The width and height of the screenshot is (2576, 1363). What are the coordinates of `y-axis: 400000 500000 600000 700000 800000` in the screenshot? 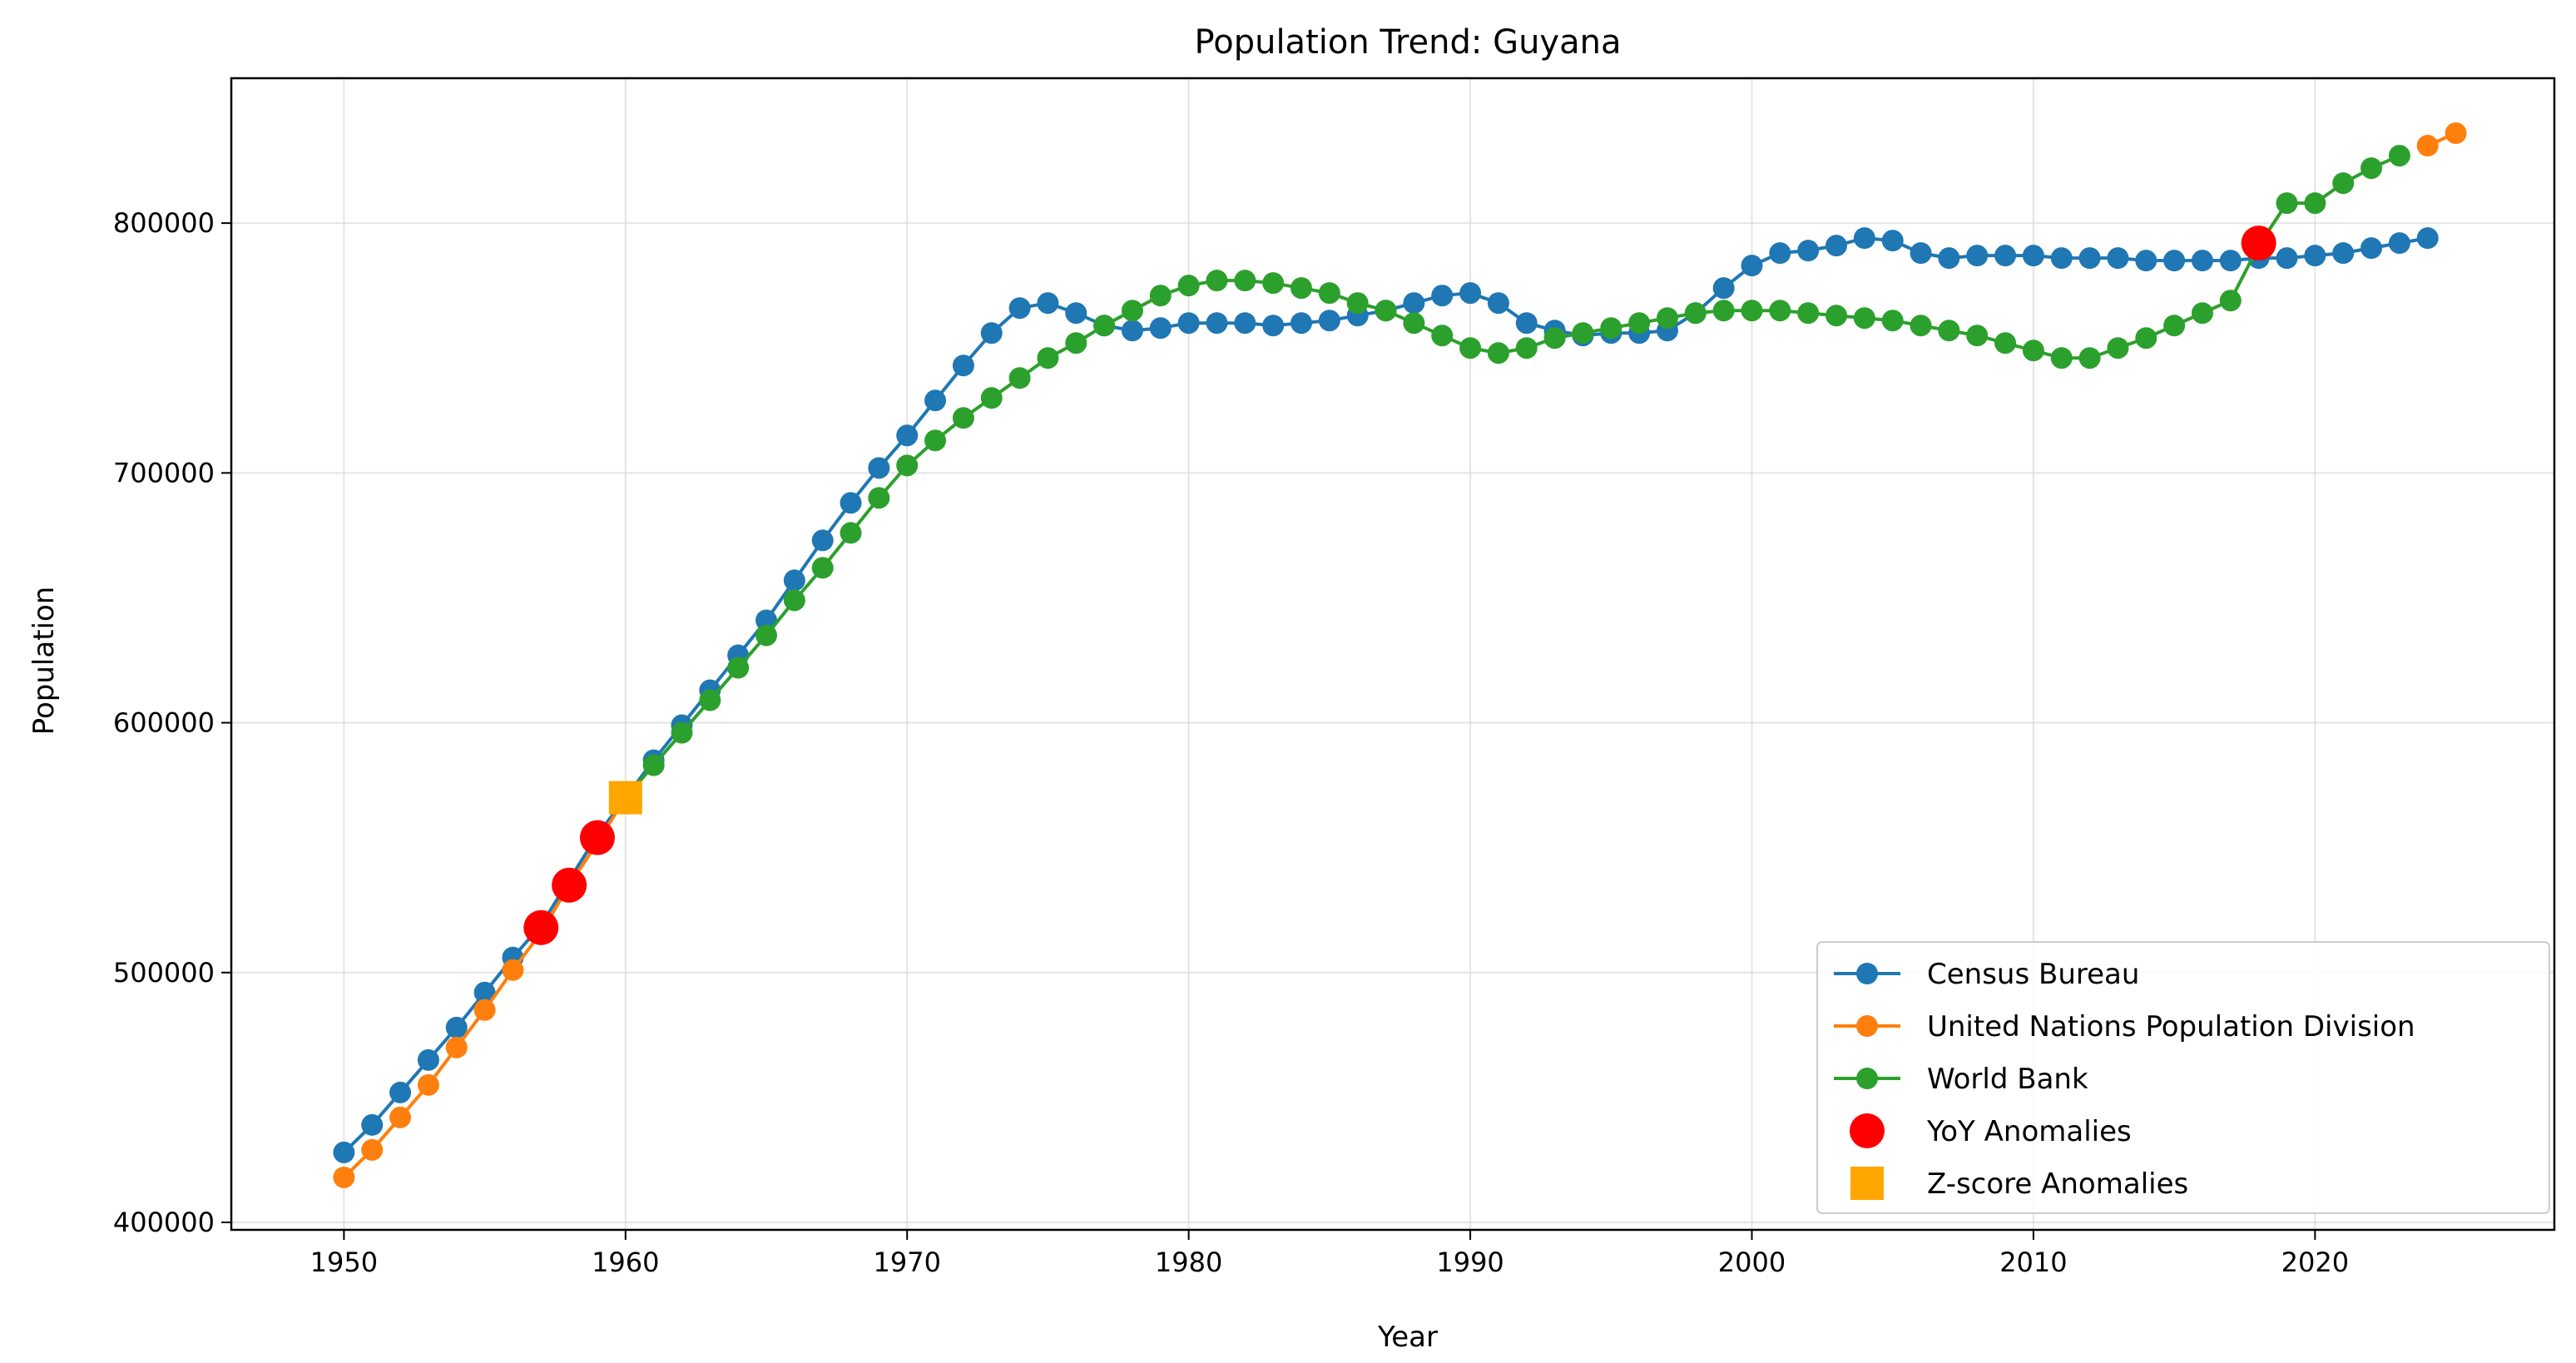 It's located at (172, 723).